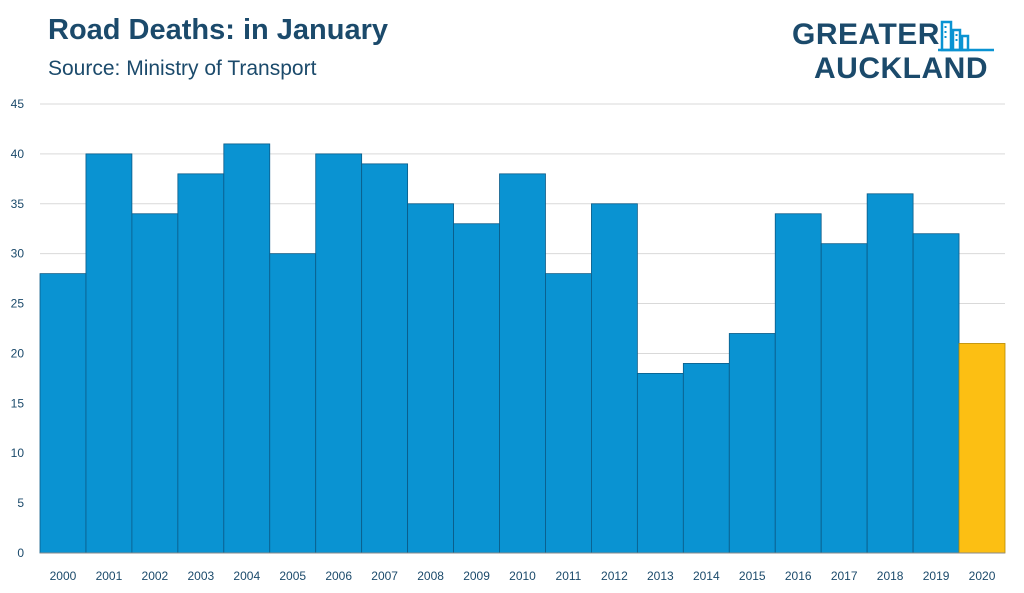 This screenshot has width=1024, height=593. I want to click on bar-2012, so click(614, 378).